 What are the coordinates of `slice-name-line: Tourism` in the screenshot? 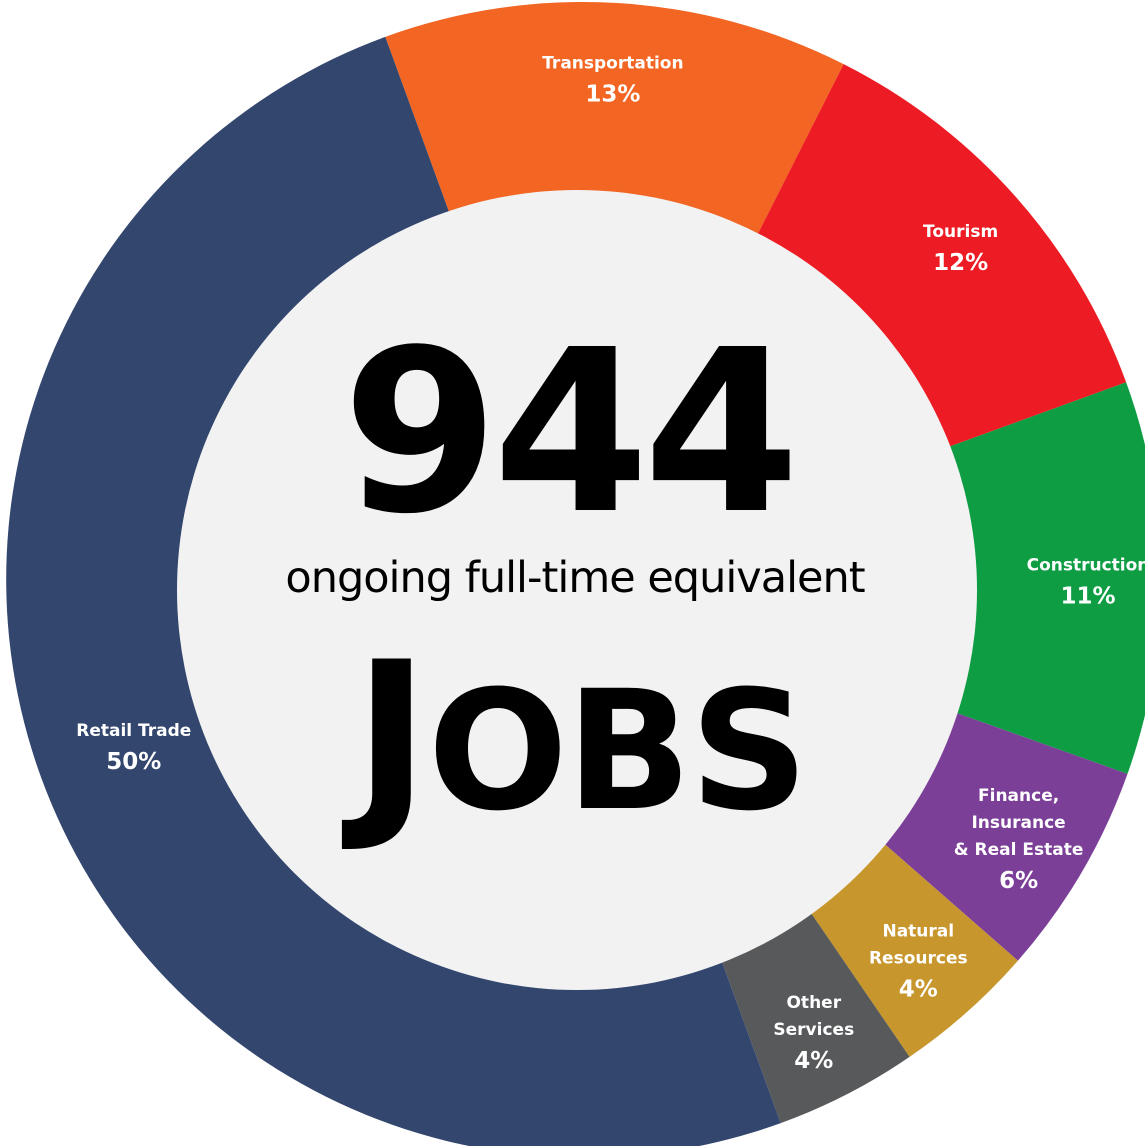 It's located at (960, 232).